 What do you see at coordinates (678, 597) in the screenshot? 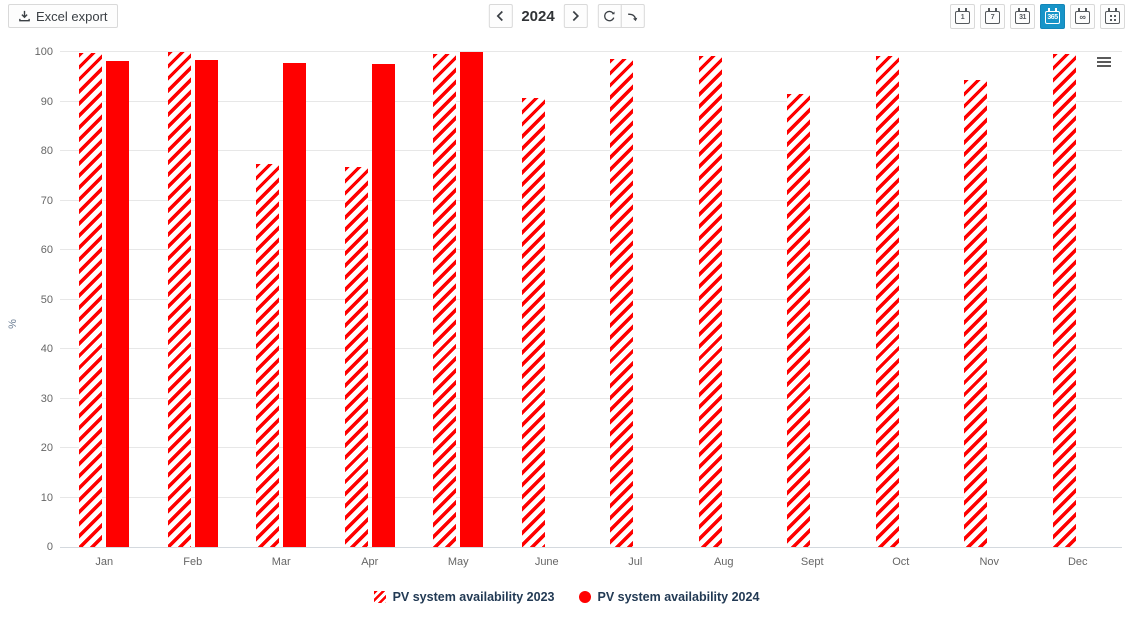
I see `legend-label-solid: PV system availability 2024` at bounding box center [678, 597].